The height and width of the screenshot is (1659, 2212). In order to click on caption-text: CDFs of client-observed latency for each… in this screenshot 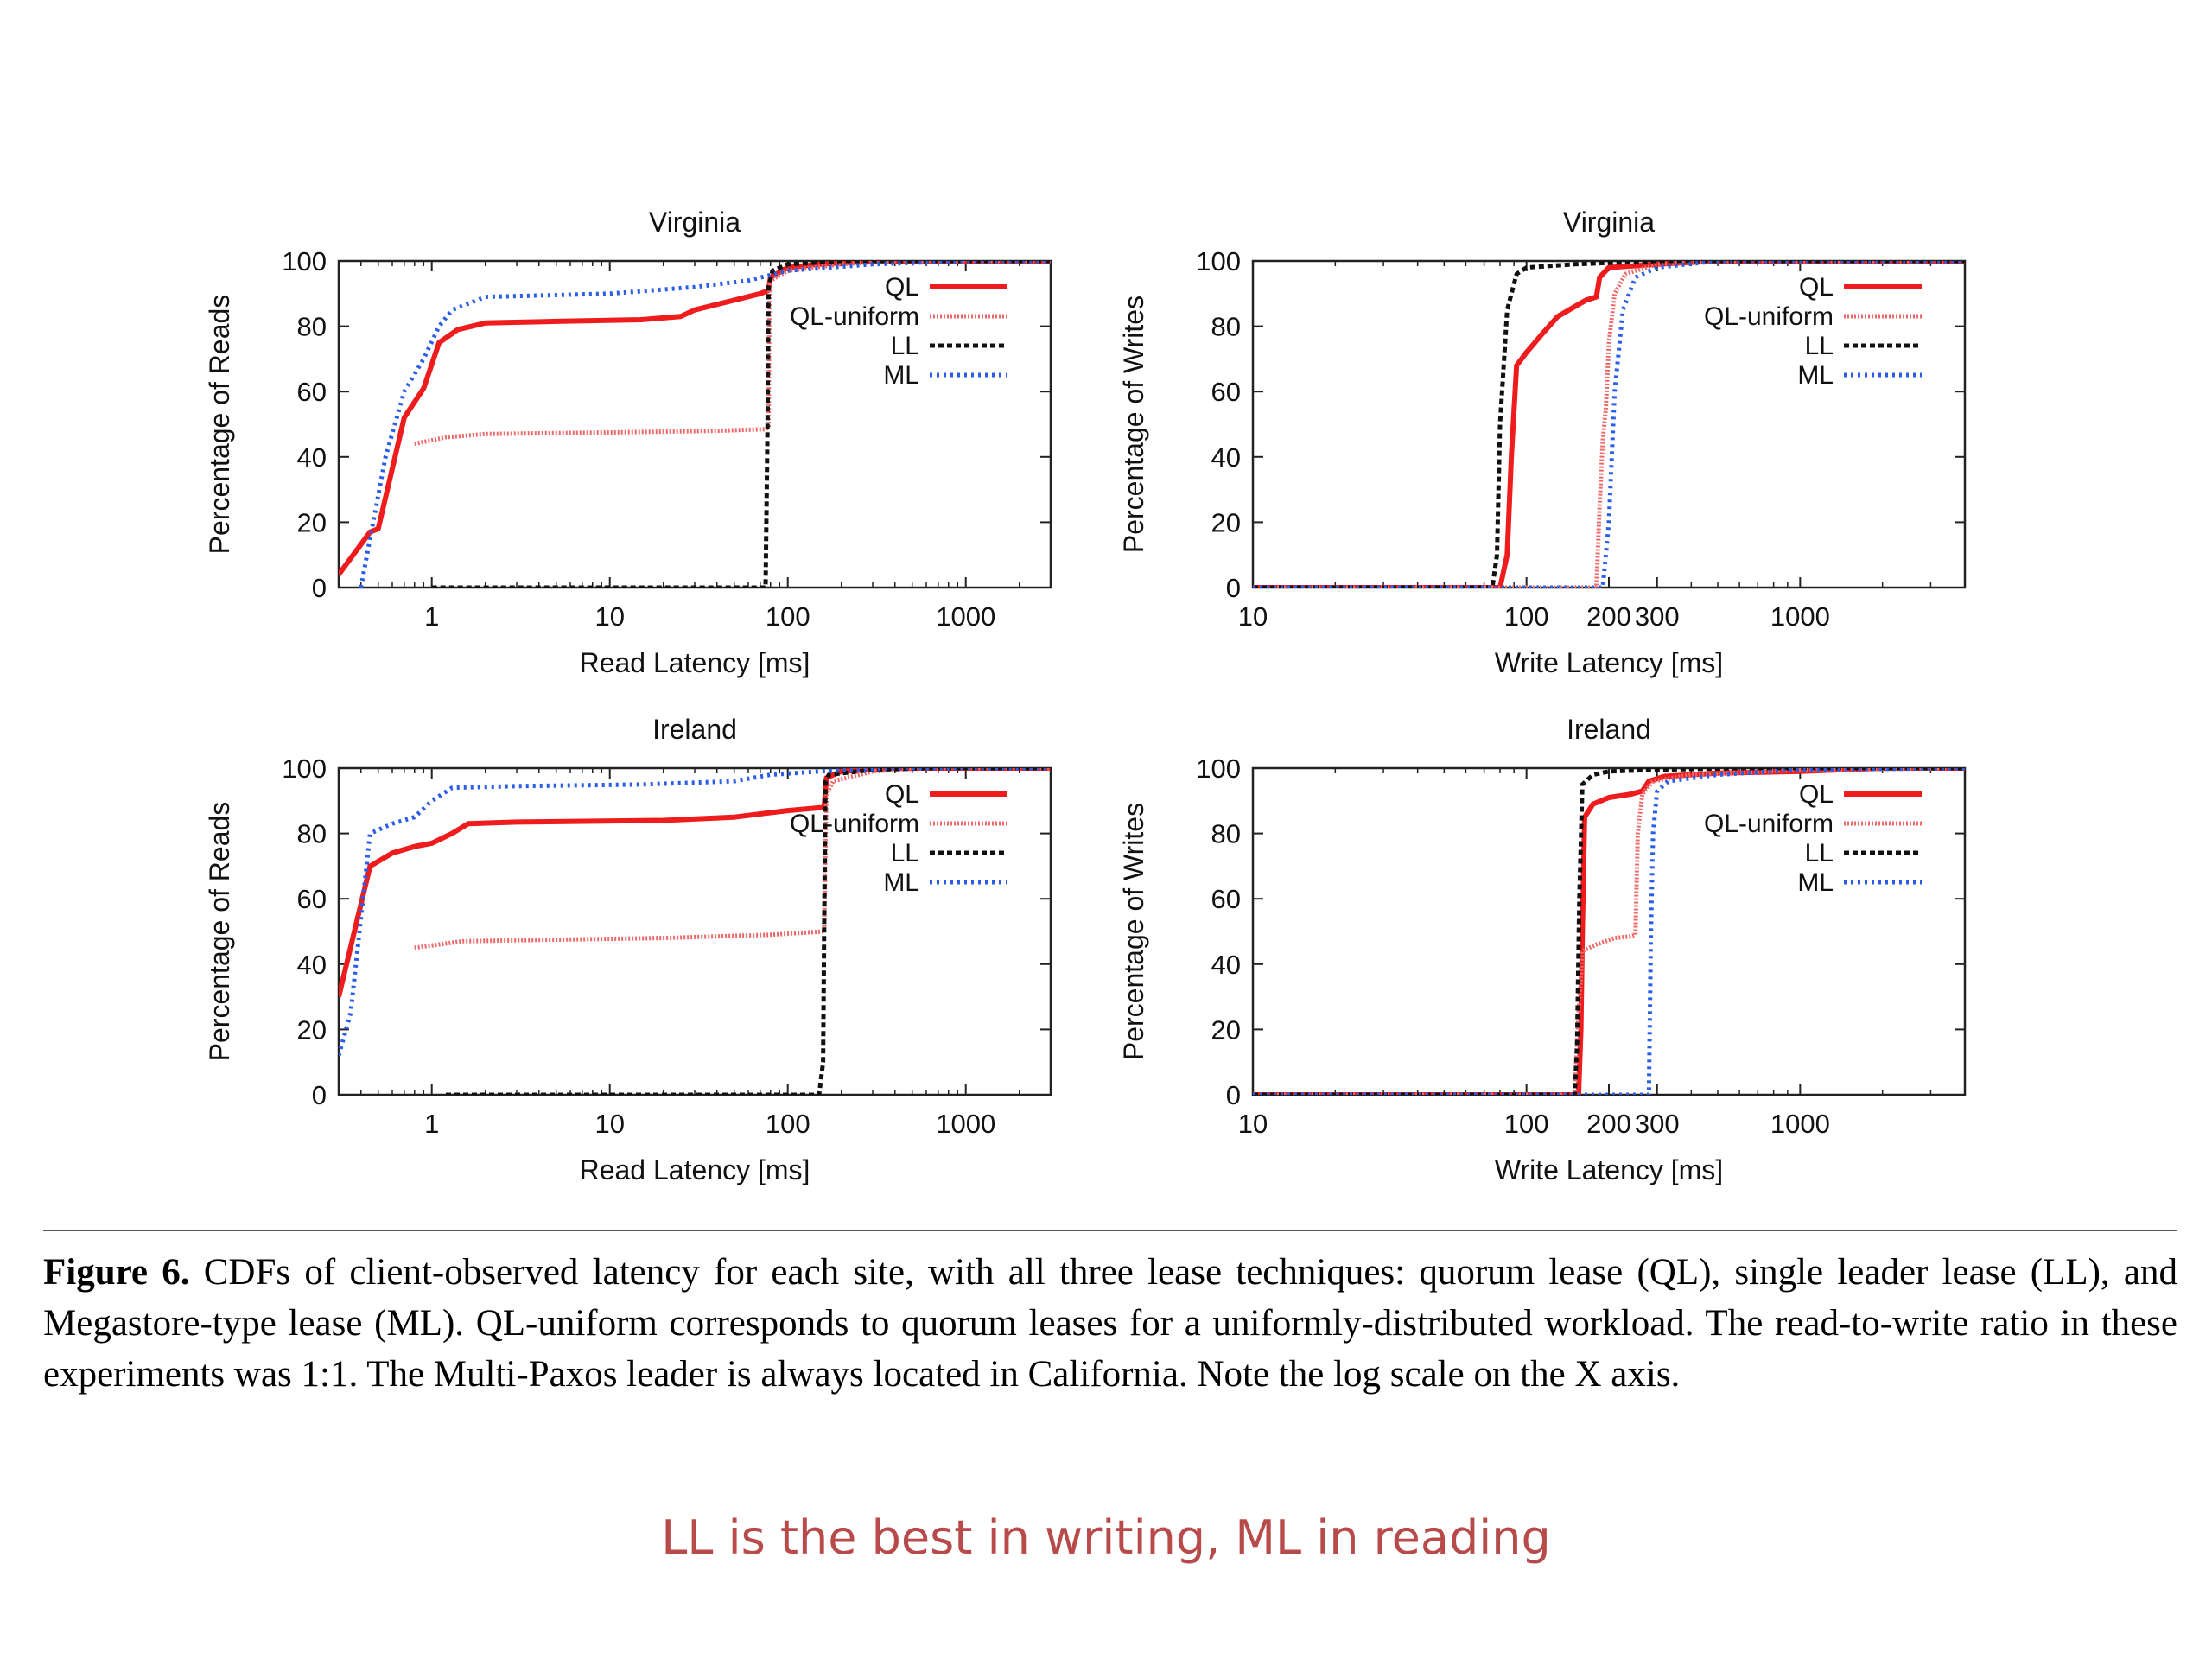, I will do `click(1110, 1323)`.